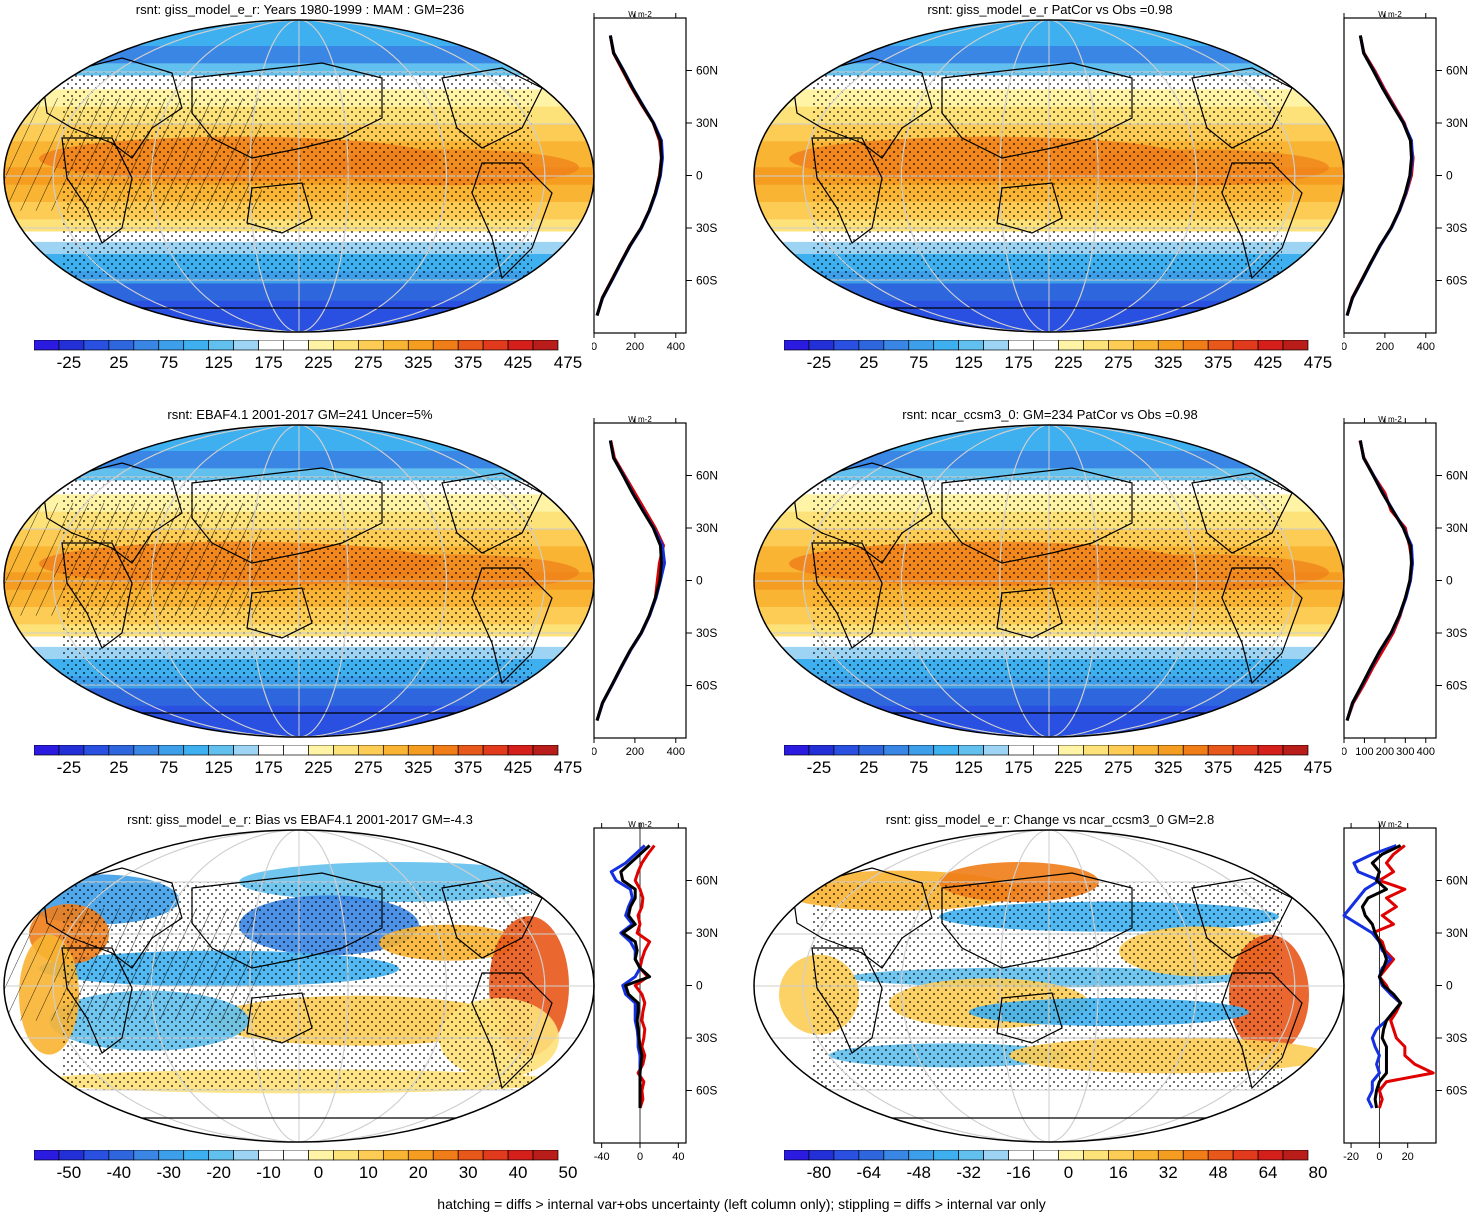 The image size is (1483, 1215). Describe the element at coordinates (1449, 581) in the screenshot. I see `lat-tick-label: 0` at that location.